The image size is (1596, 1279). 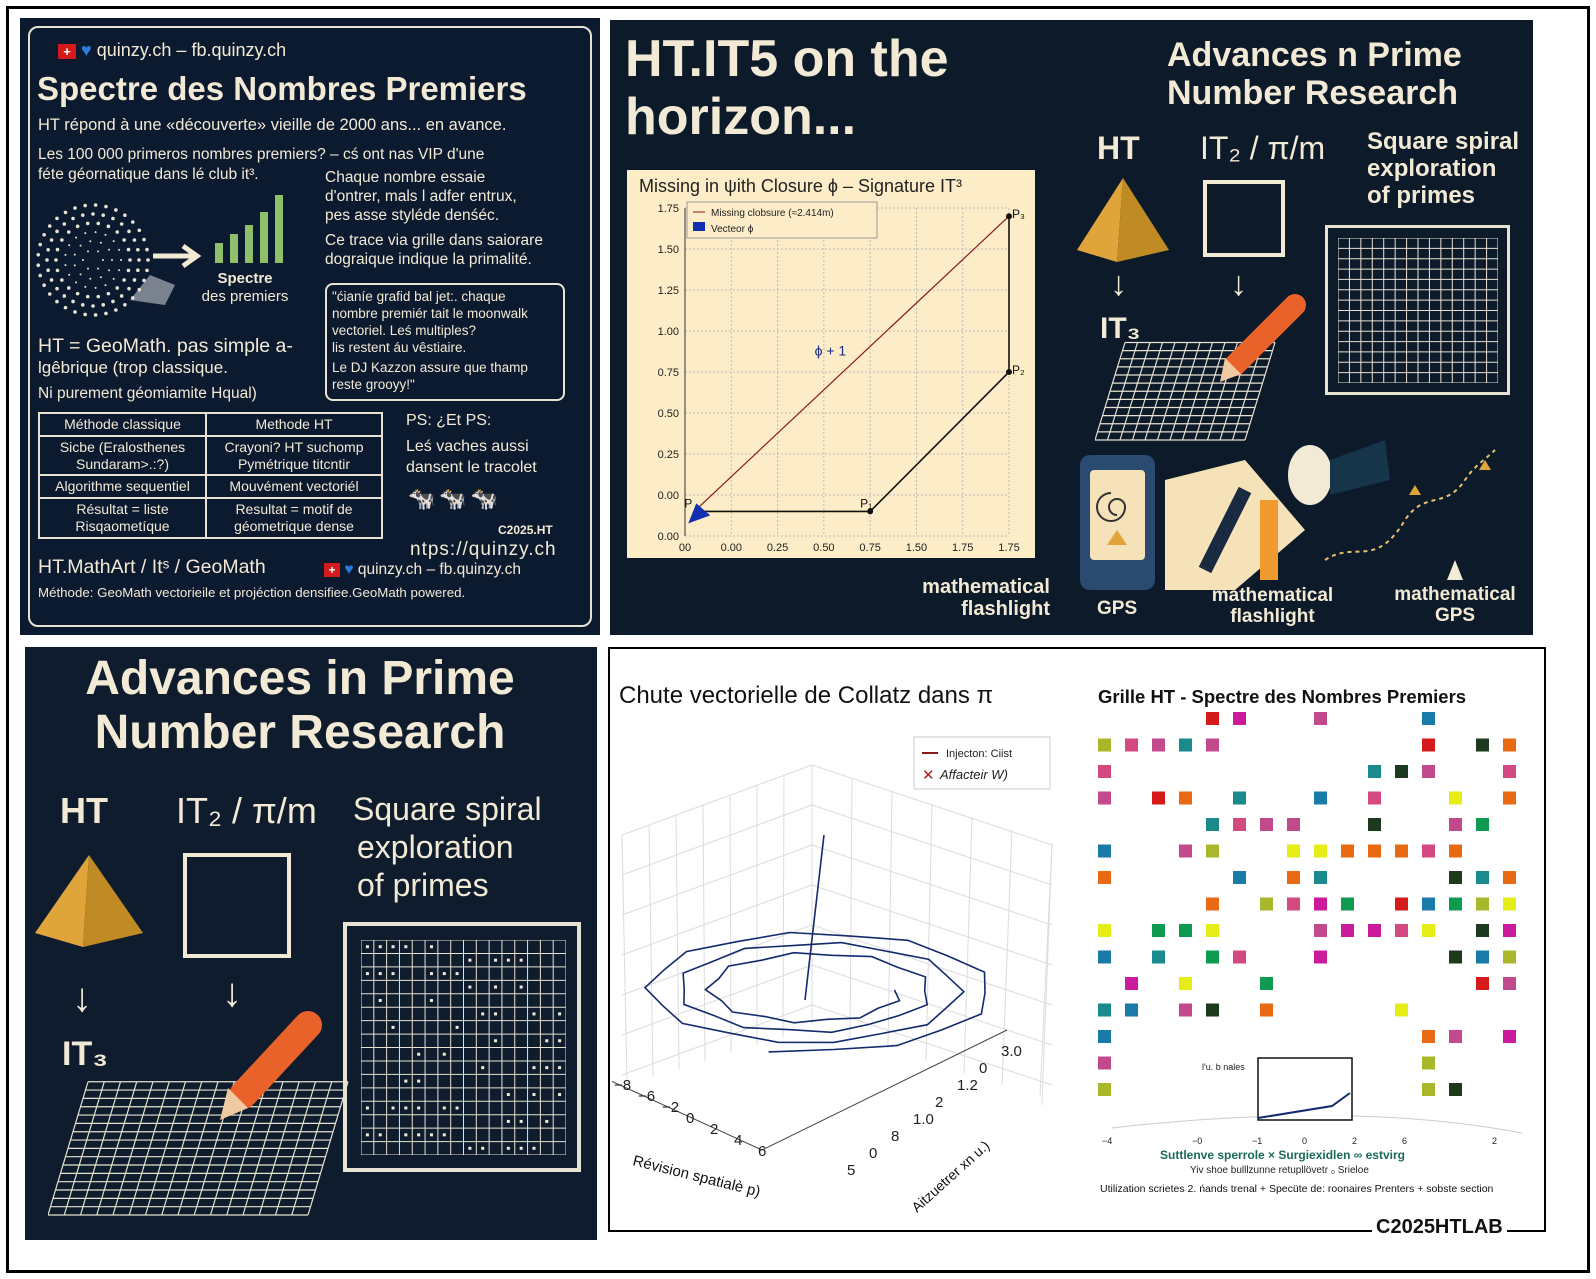 What do you see at coordinates (1288, 515) in the screenshot?
I see `gps-flashlight-illustration` at bounding box center [1288, 515].